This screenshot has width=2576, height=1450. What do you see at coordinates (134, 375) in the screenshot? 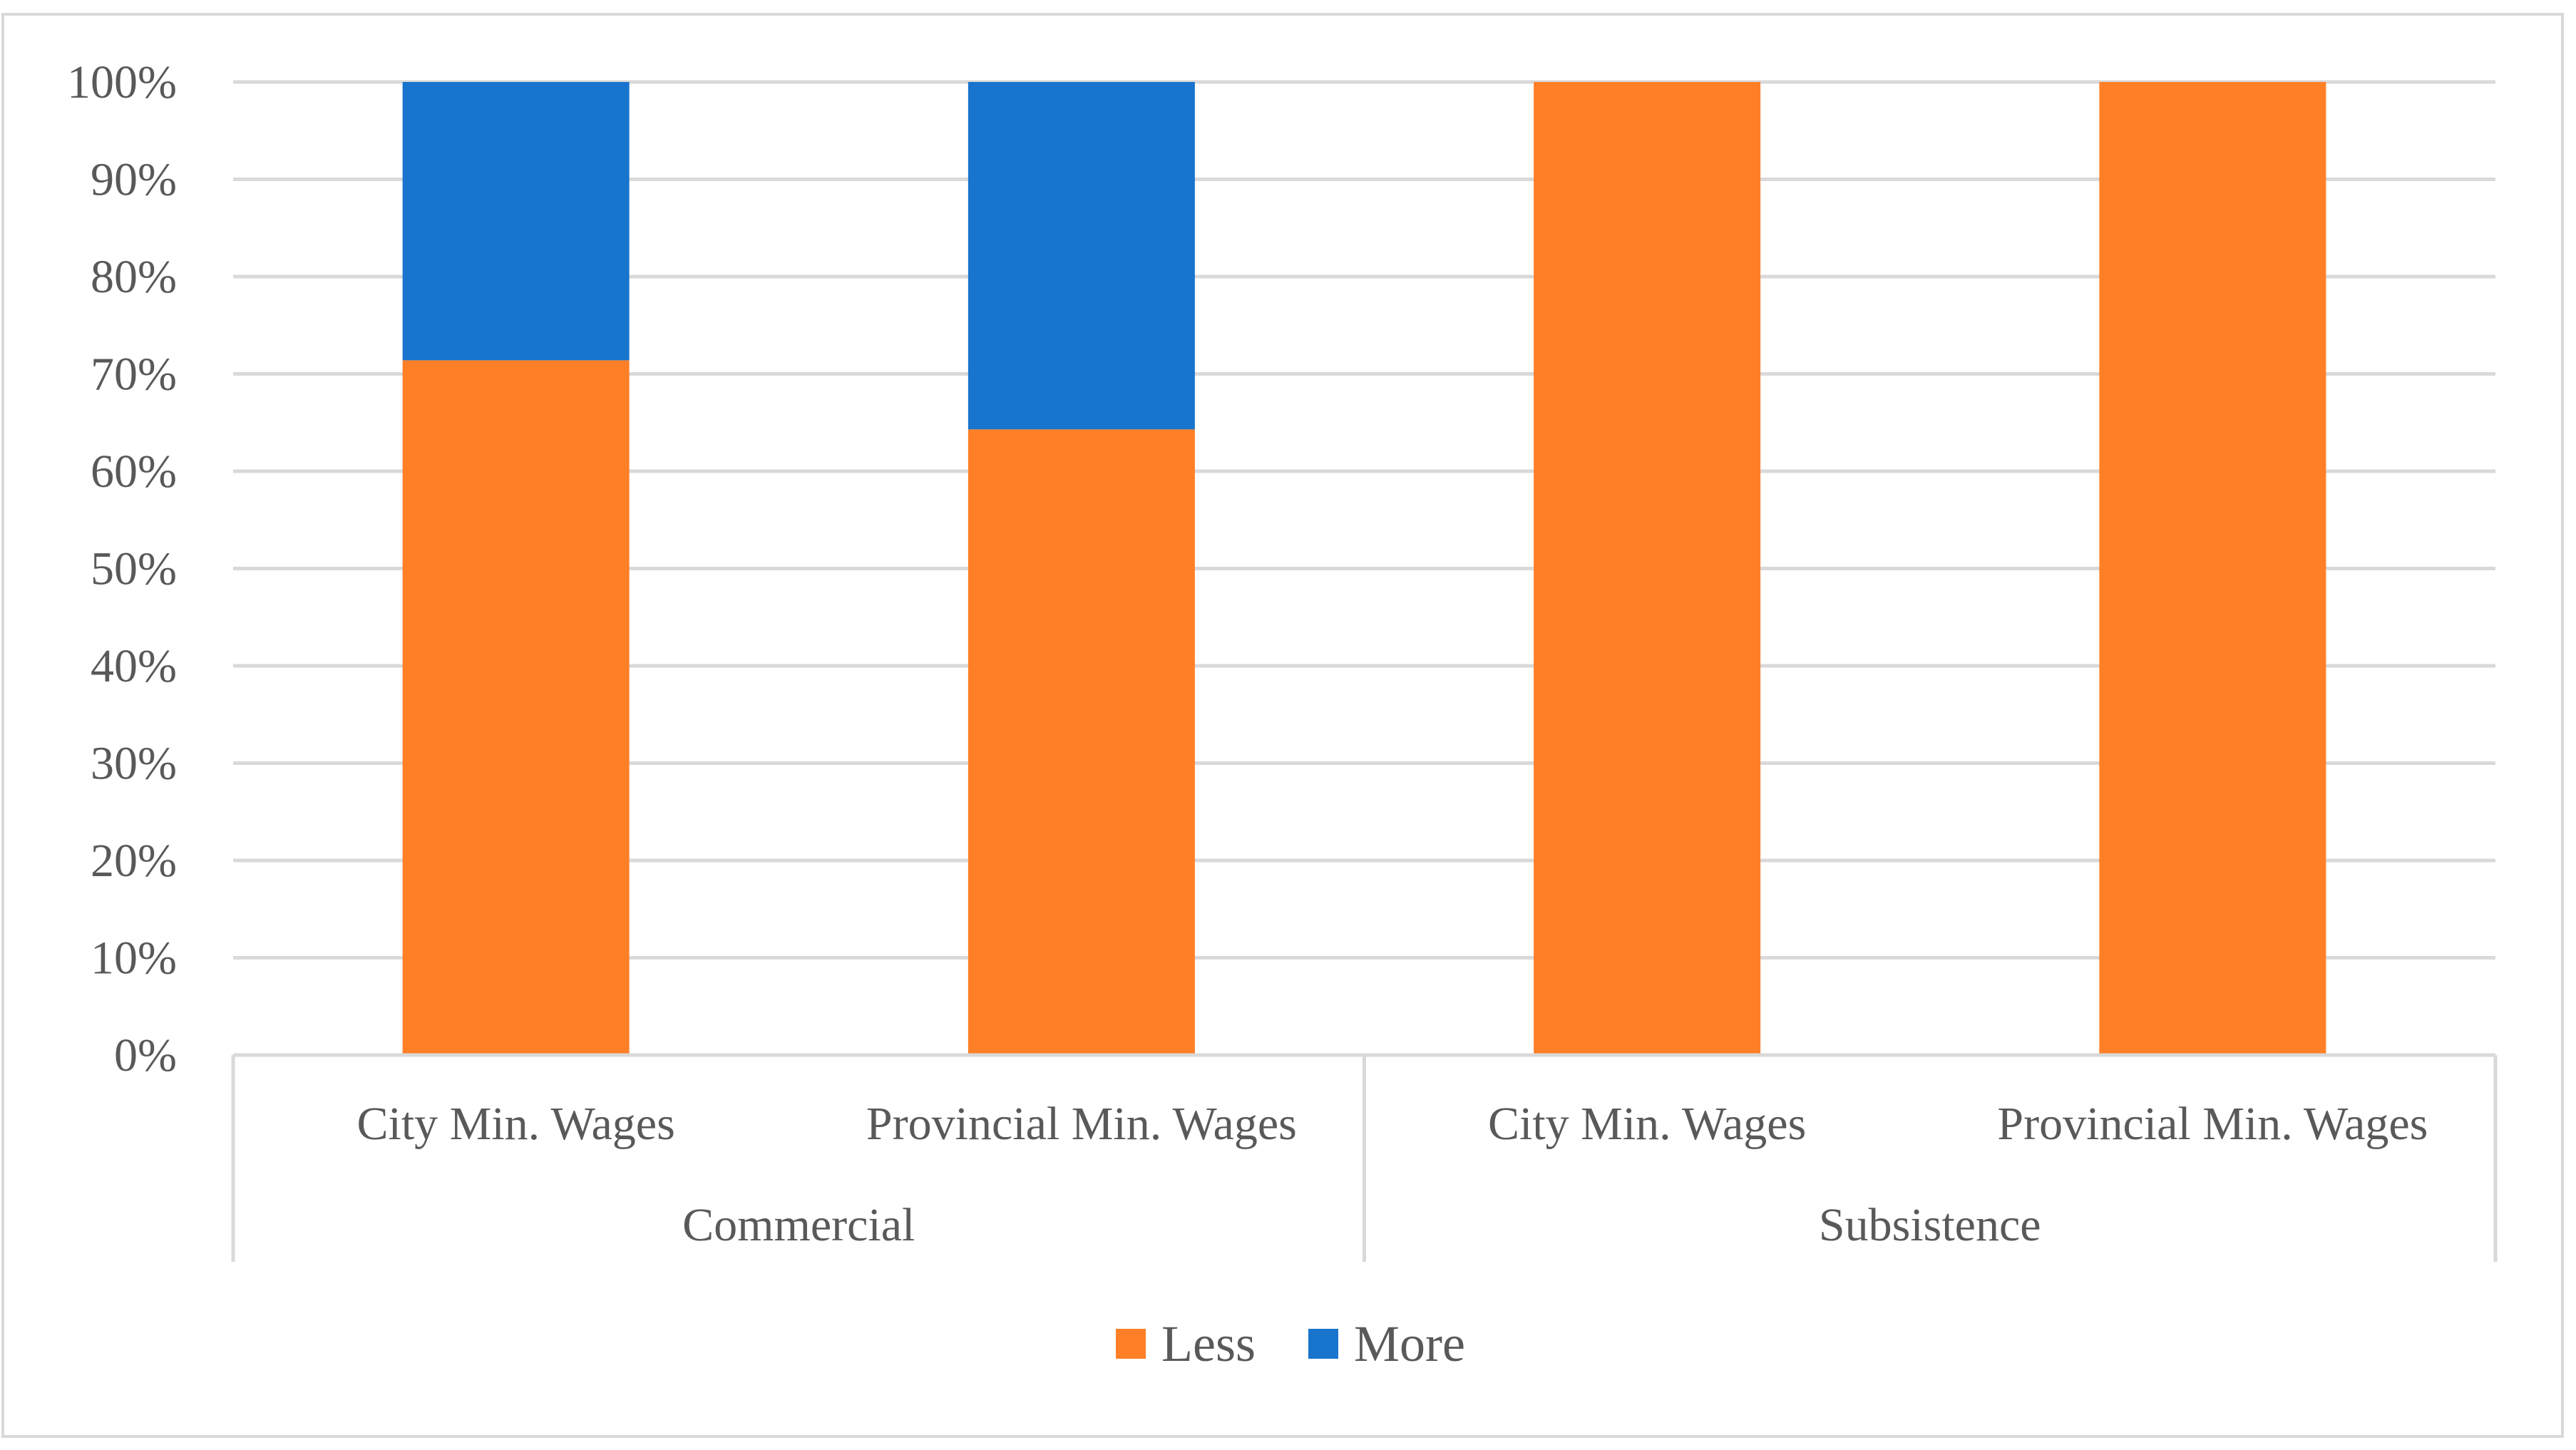
I see `y-tick-label: 70%` at bounding box center [134, 375].